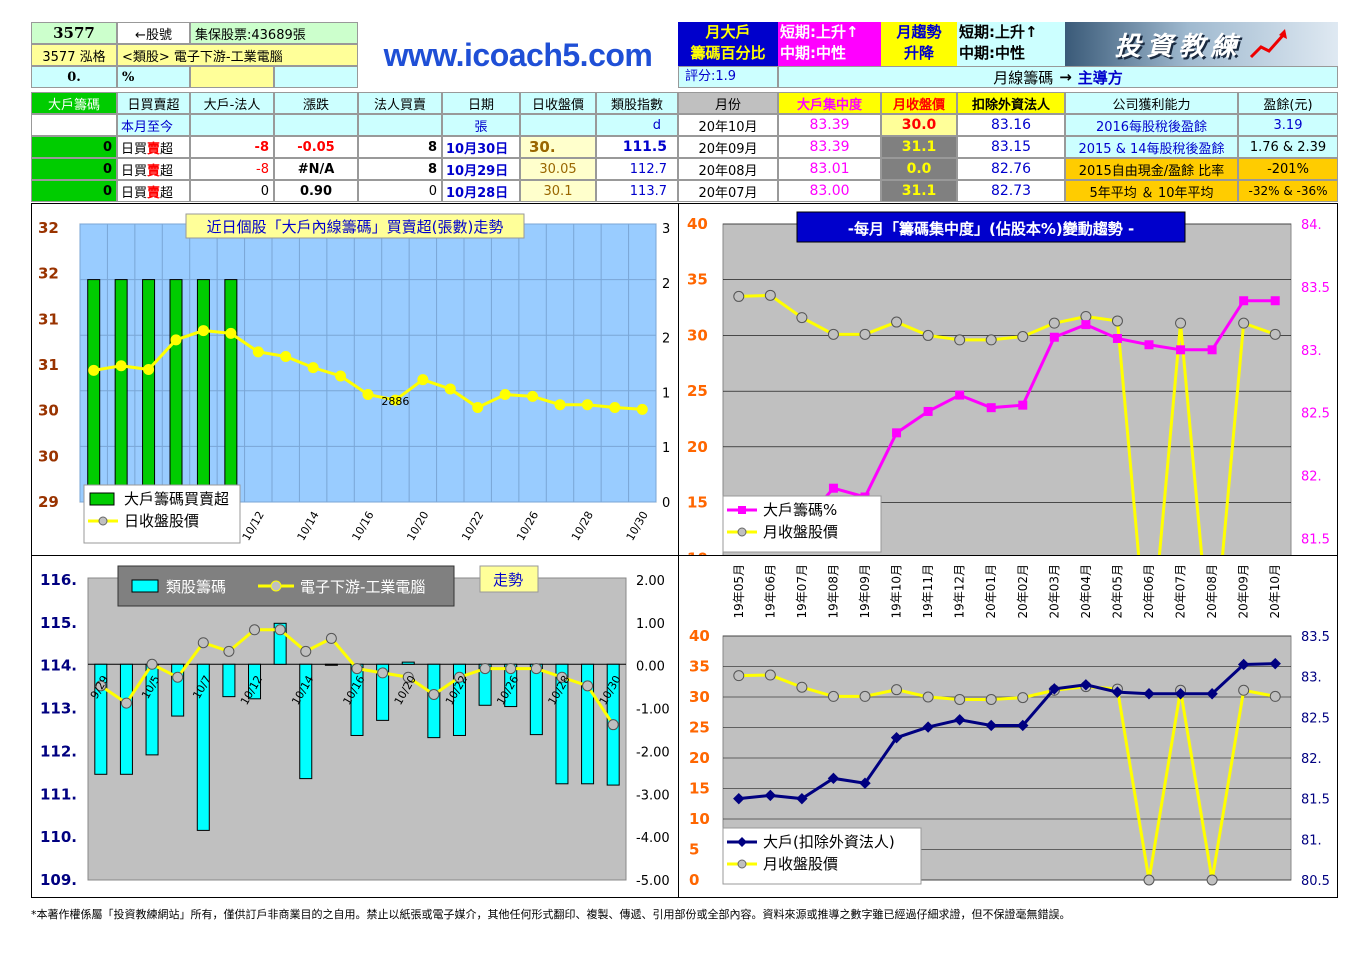 The image size is (1366, 967). Describe the element at coordinates (991, 229) in the screenshot. I see `chart-title: -每月「籌碼集中度」(佔股本%)變動趨勢 -` at that location.